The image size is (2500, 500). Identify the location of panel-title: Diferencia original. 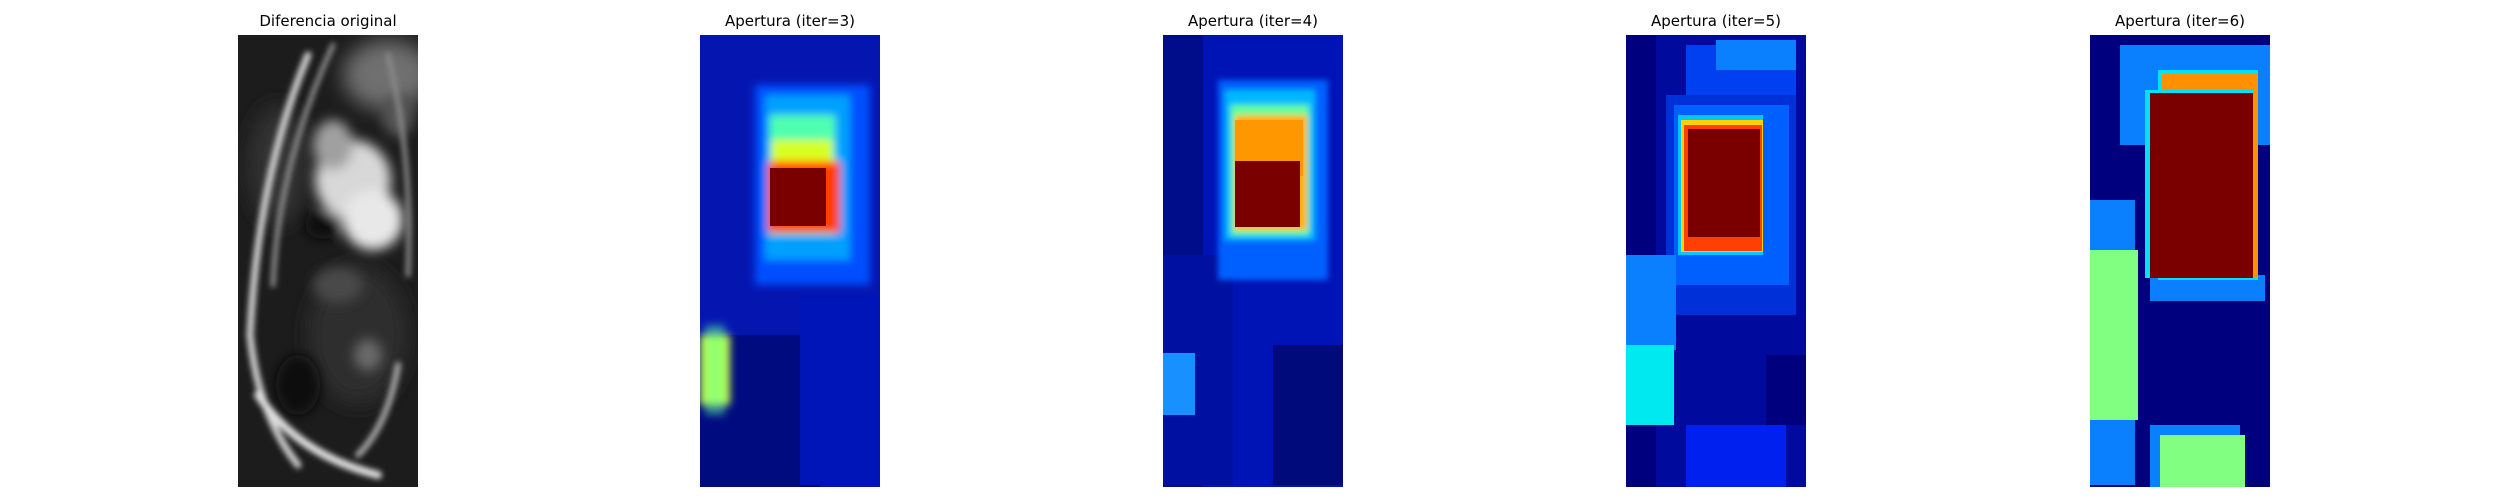
(328, 21).